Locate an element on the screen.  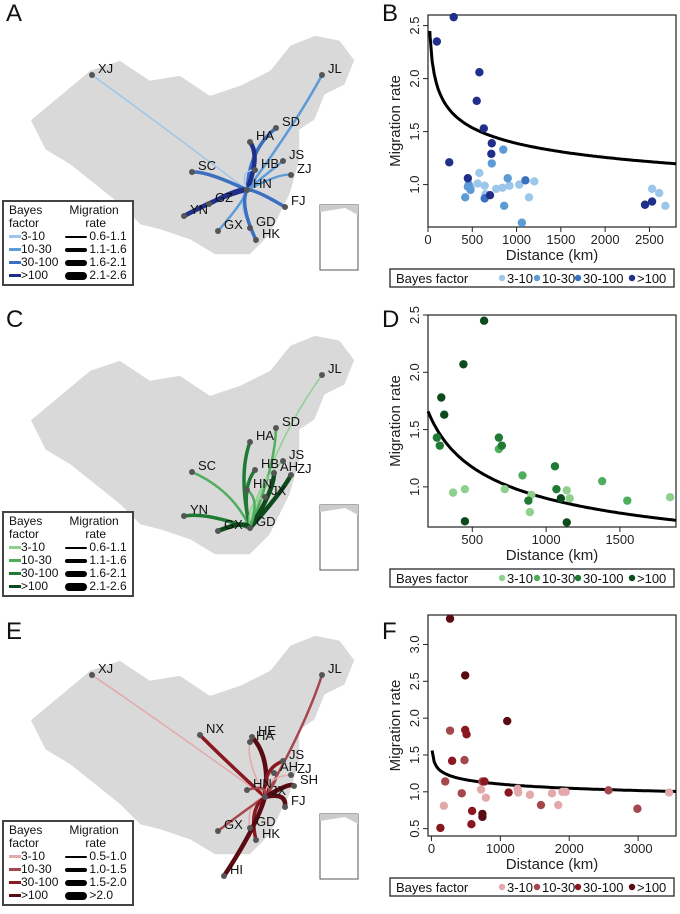
x-tick-label: 0 is located at coordinates (427, 239).